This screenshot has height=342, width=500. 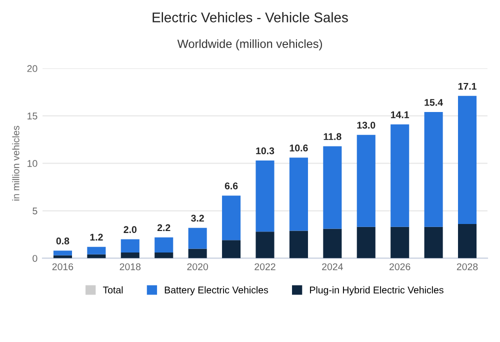 I want to click on total-label: 2.2, so click(x=163, y=228).